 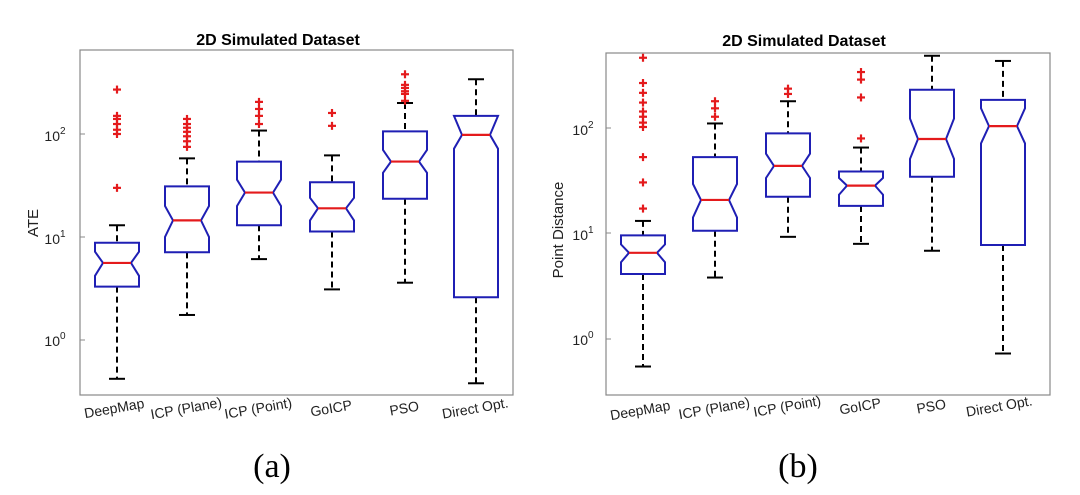 I want to click on panel-b-ytick-100: 10², so click(x=583, y=129).